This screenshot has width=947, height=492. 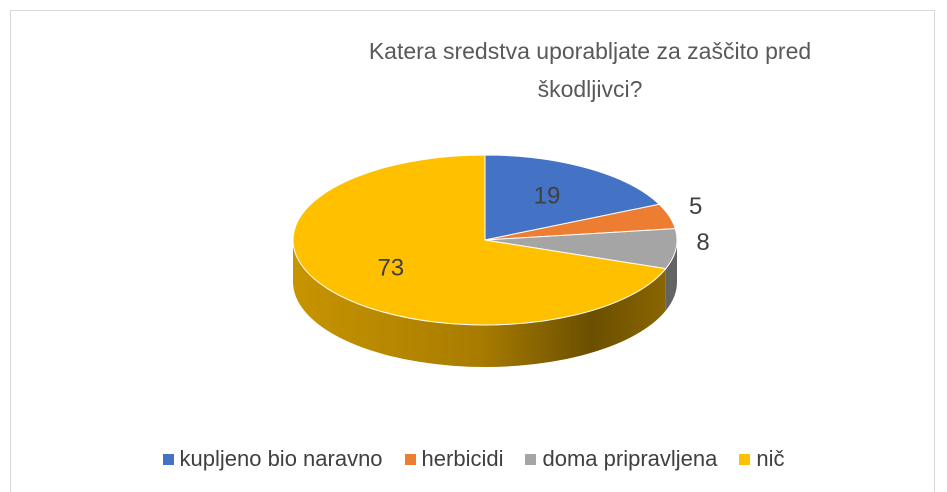 I want to click on data-label: 19, so click(x=547, y=195).